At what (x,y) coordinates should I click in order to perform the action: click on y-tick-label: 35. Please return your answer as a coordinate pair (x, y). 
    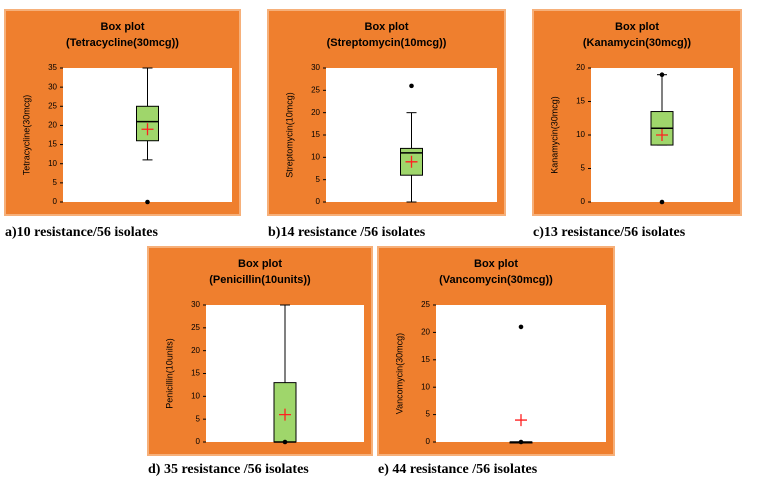
    Looking at the image, I should click on (52, 67).